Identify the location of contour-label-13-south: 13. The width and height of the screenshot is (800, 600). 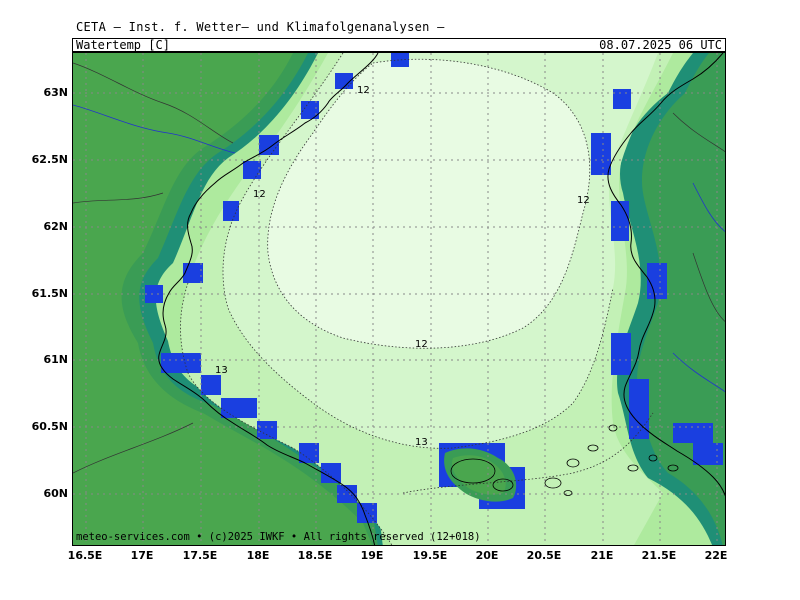
(421, 442).